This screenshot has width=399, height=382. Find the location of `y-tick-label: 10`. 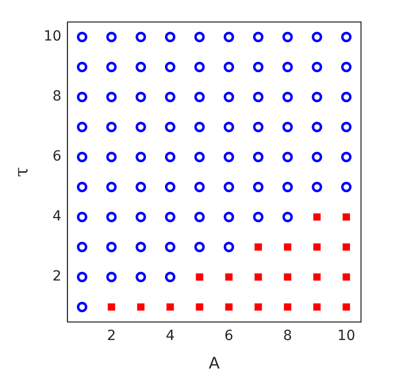

y-tick-label: 10 is located at coordinates (53, 36).